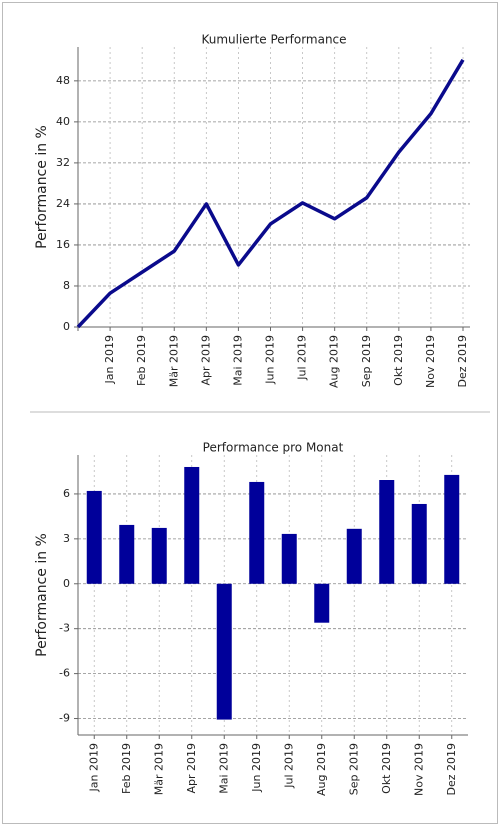  What do you see at coordinates (63, 203) in the screenshot?
I see `y-tick-label: 24` at bounding box center [63, 203].